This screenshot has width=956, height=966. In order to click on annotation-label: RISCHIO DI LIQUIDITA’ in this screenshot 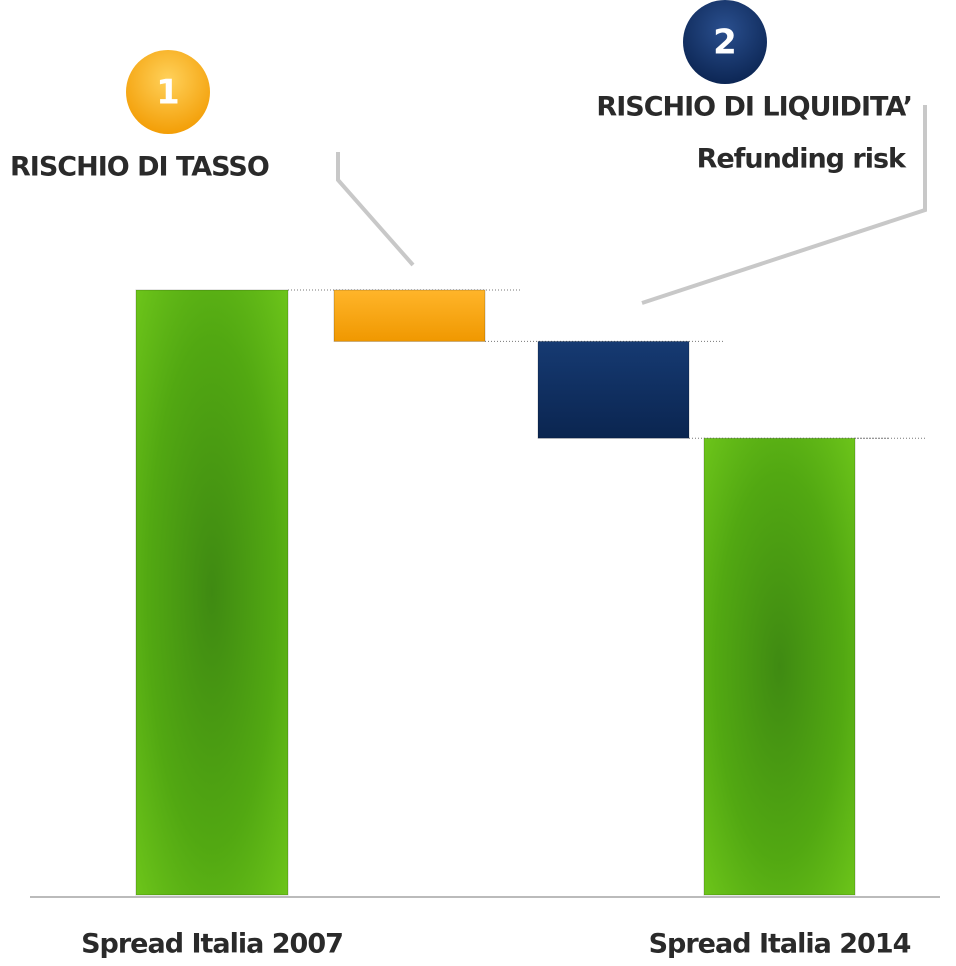, I will do `click(754, 107)`.